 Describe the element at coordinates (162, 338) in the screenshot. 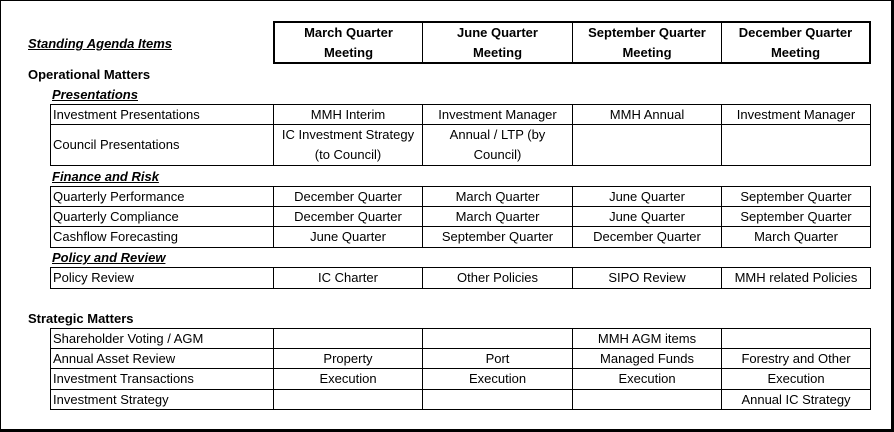

I see `row-label: Shareholder Voting / AGM` at that location.